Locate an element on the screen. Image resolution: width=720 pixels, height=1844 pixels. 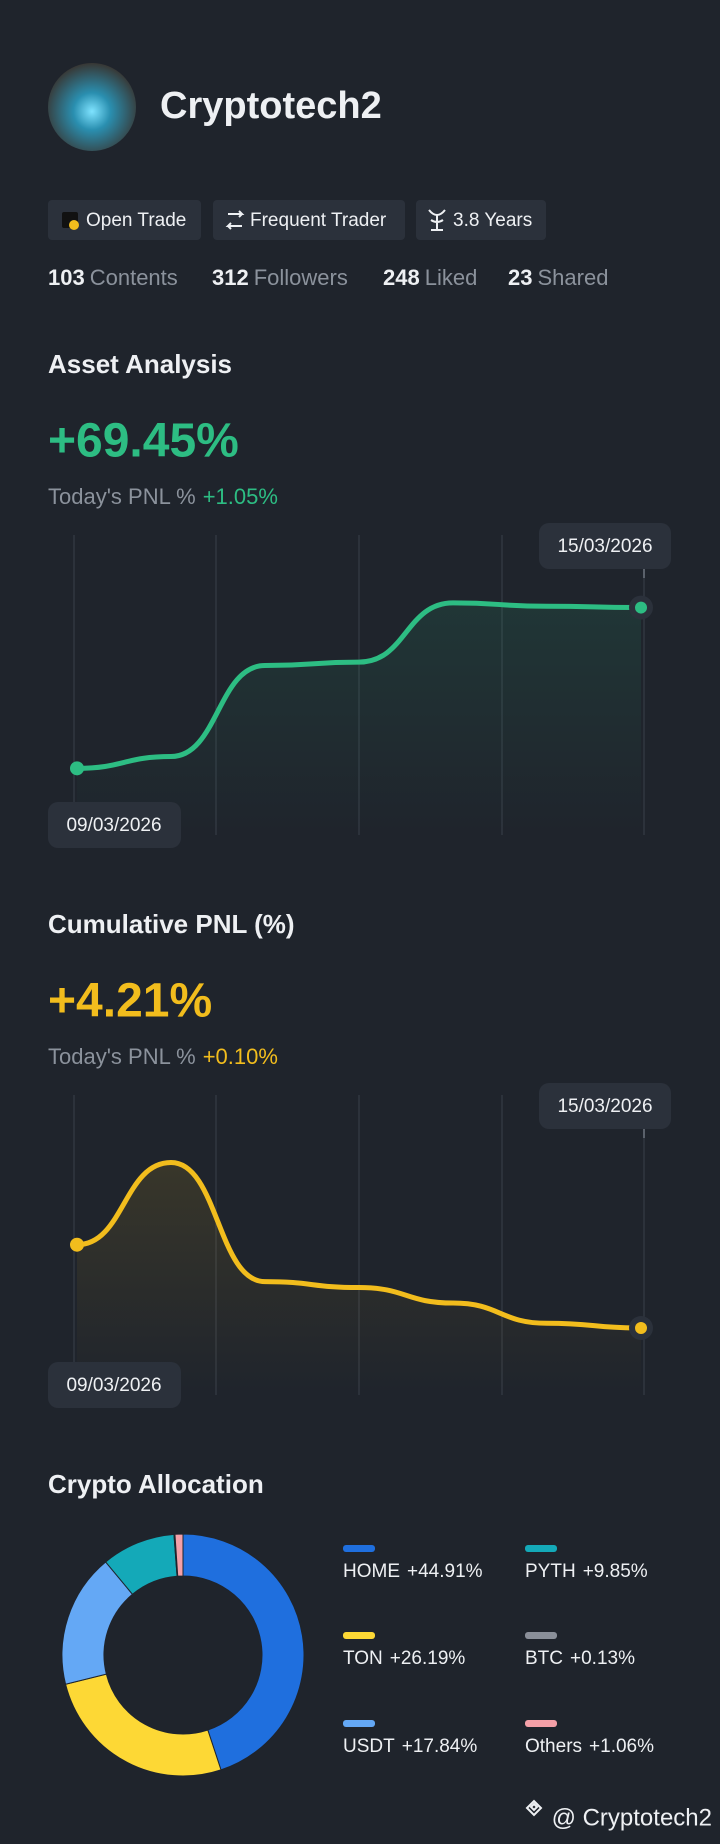
stat-value: 103 is located at coordinates (66, 277).